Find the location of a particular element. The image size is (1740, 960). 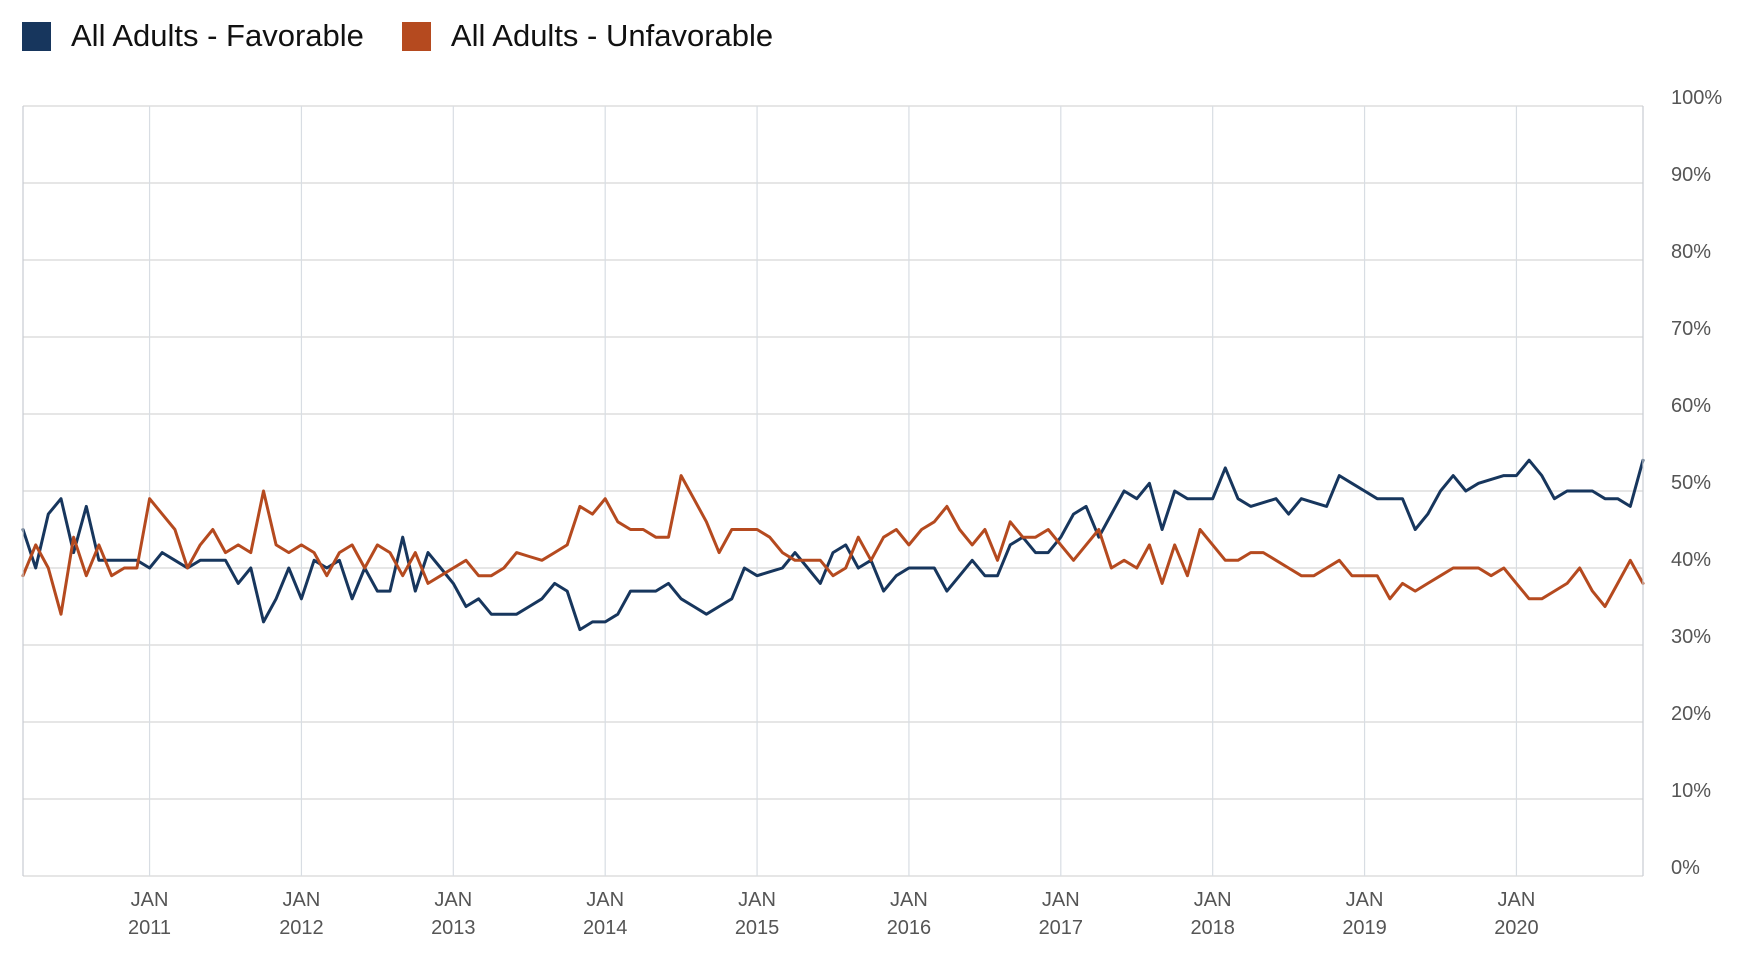

y-tick-label: 20% is located at coordinates (1691, 714).